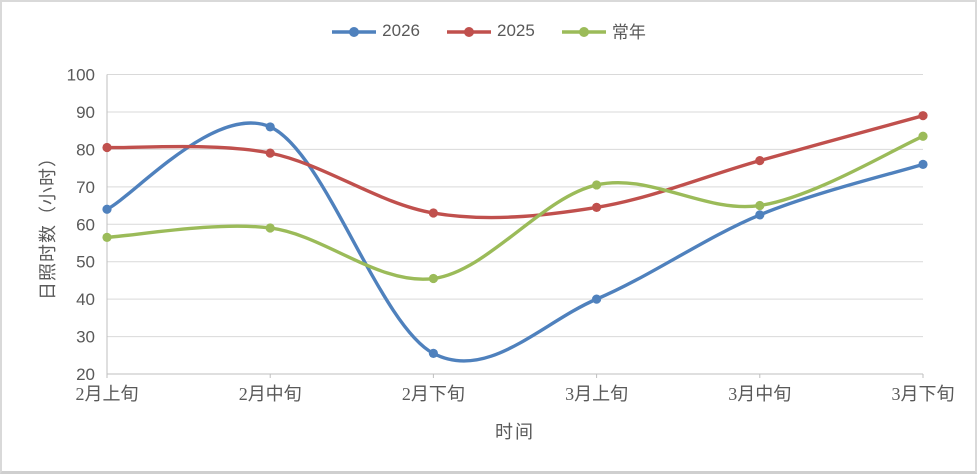 The image size is (977, 474). Describe the element at coordinates (923, 394) in the screenshot. I see `x-tick-label: 3月下旬` at that location.